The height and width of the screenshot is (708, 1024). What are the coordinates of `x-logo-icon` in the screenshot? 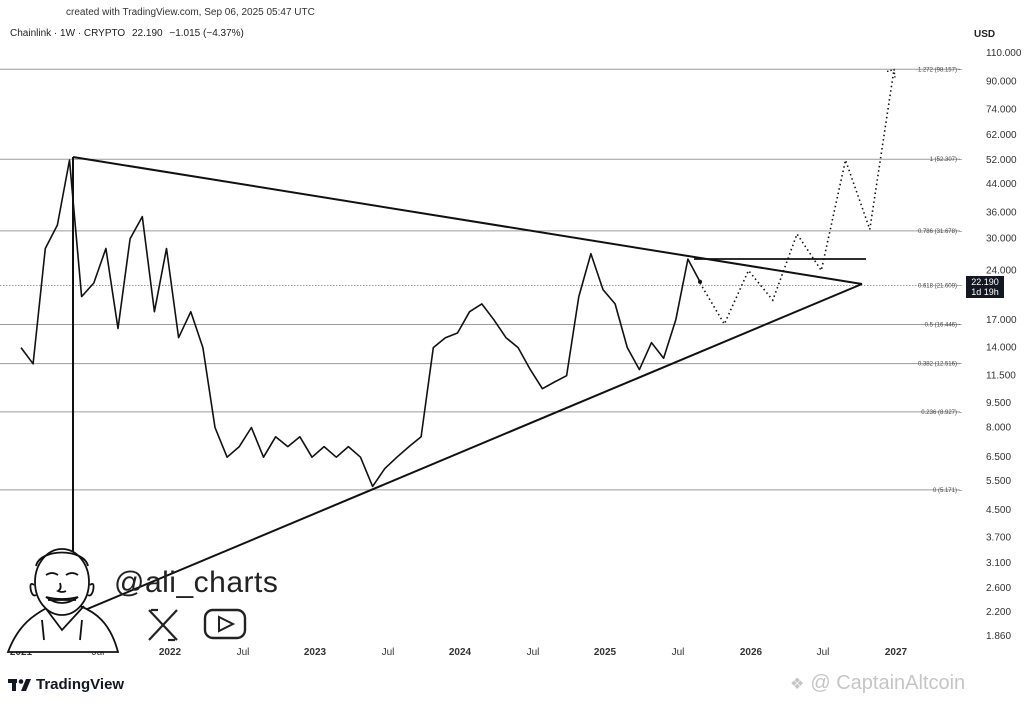 It's located at (163, 625).